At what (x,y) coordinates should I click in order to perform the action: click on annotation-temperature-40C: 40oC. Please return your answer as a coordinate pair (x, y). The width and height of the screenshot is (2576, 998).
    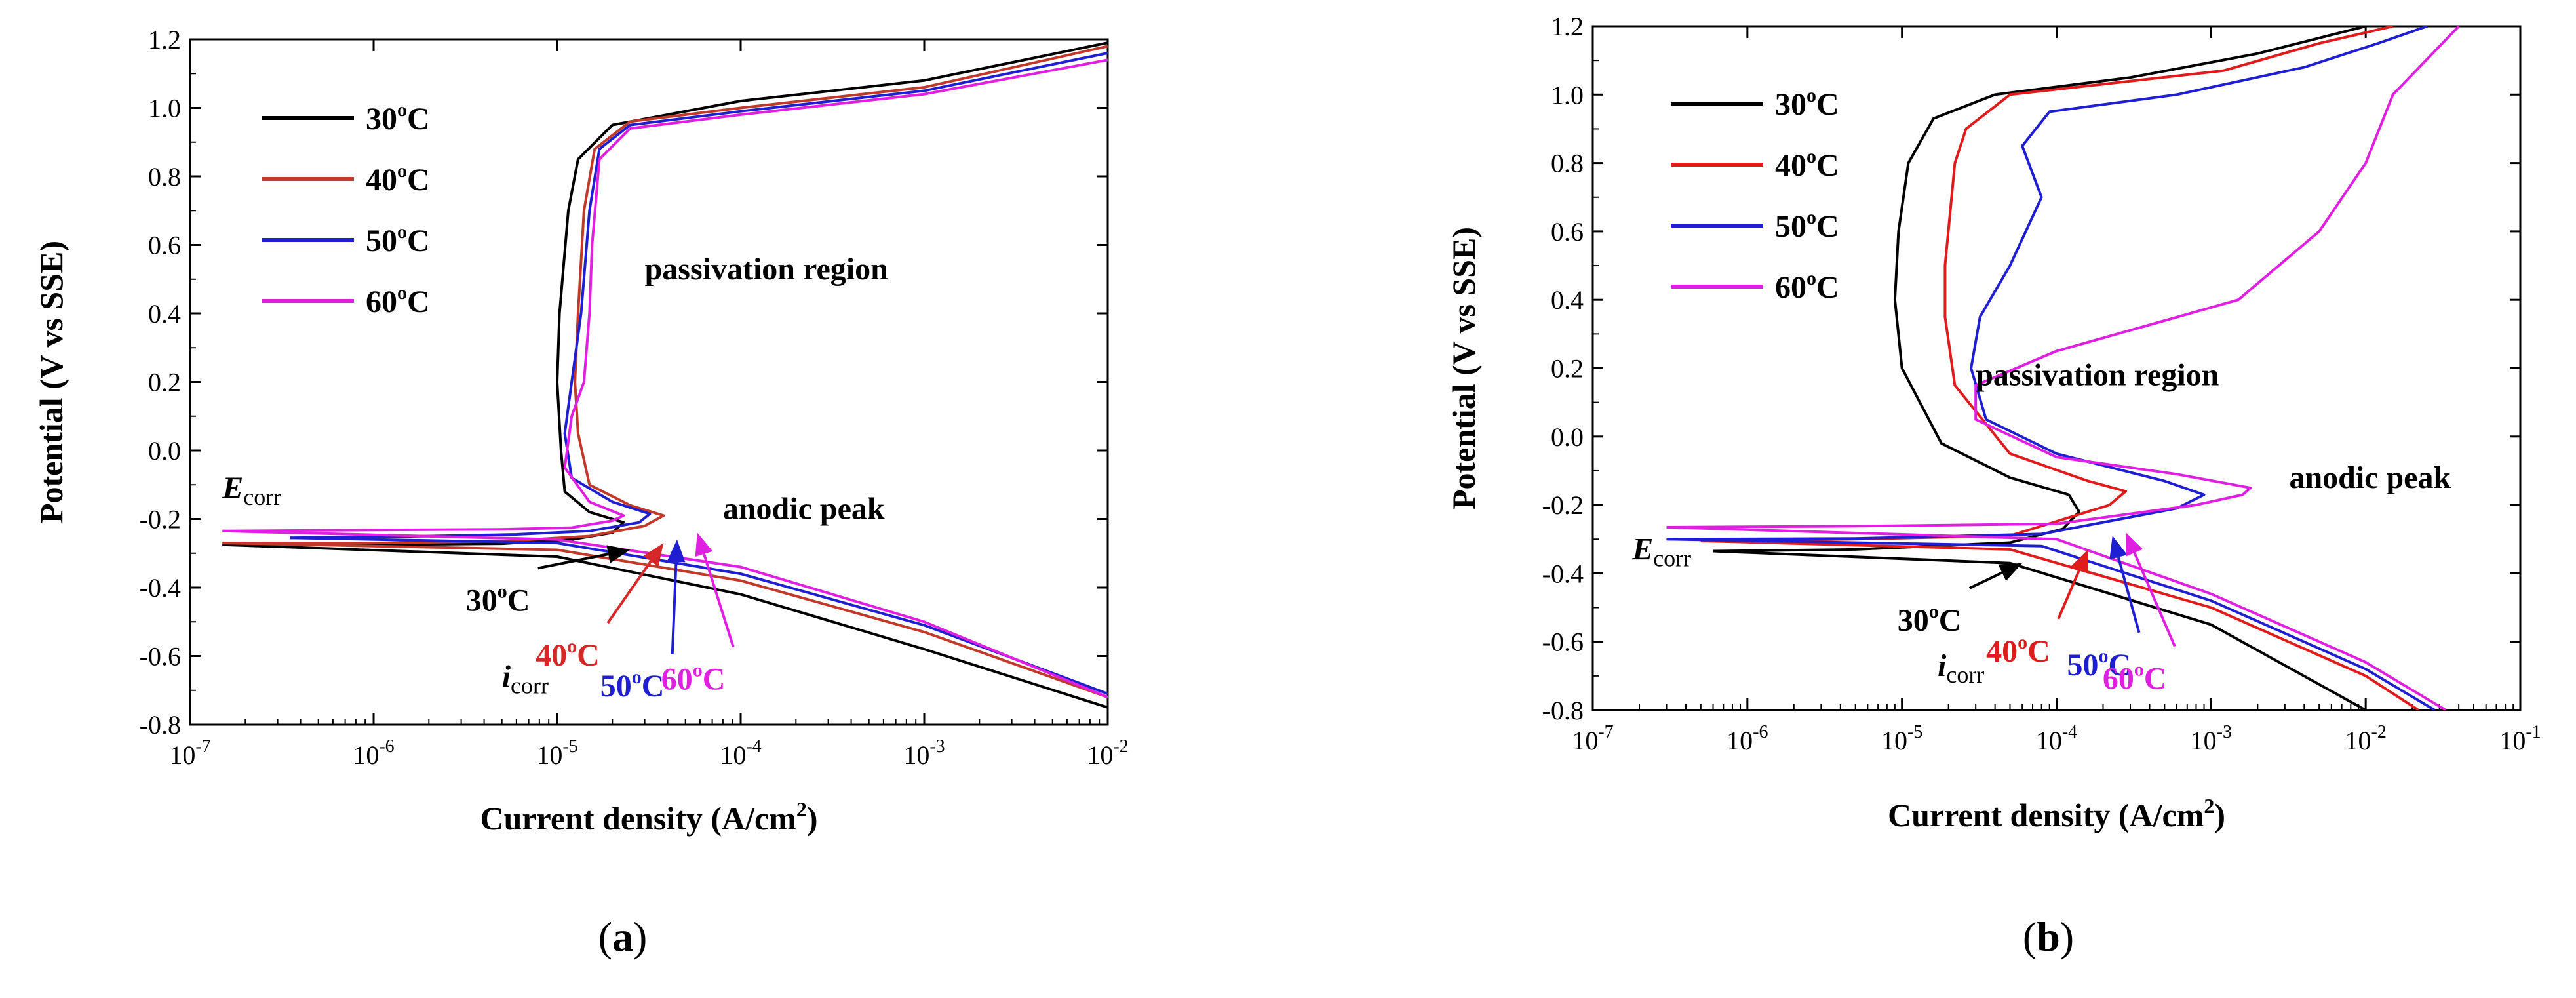
    Looking at the image, I should click on (568, 654).